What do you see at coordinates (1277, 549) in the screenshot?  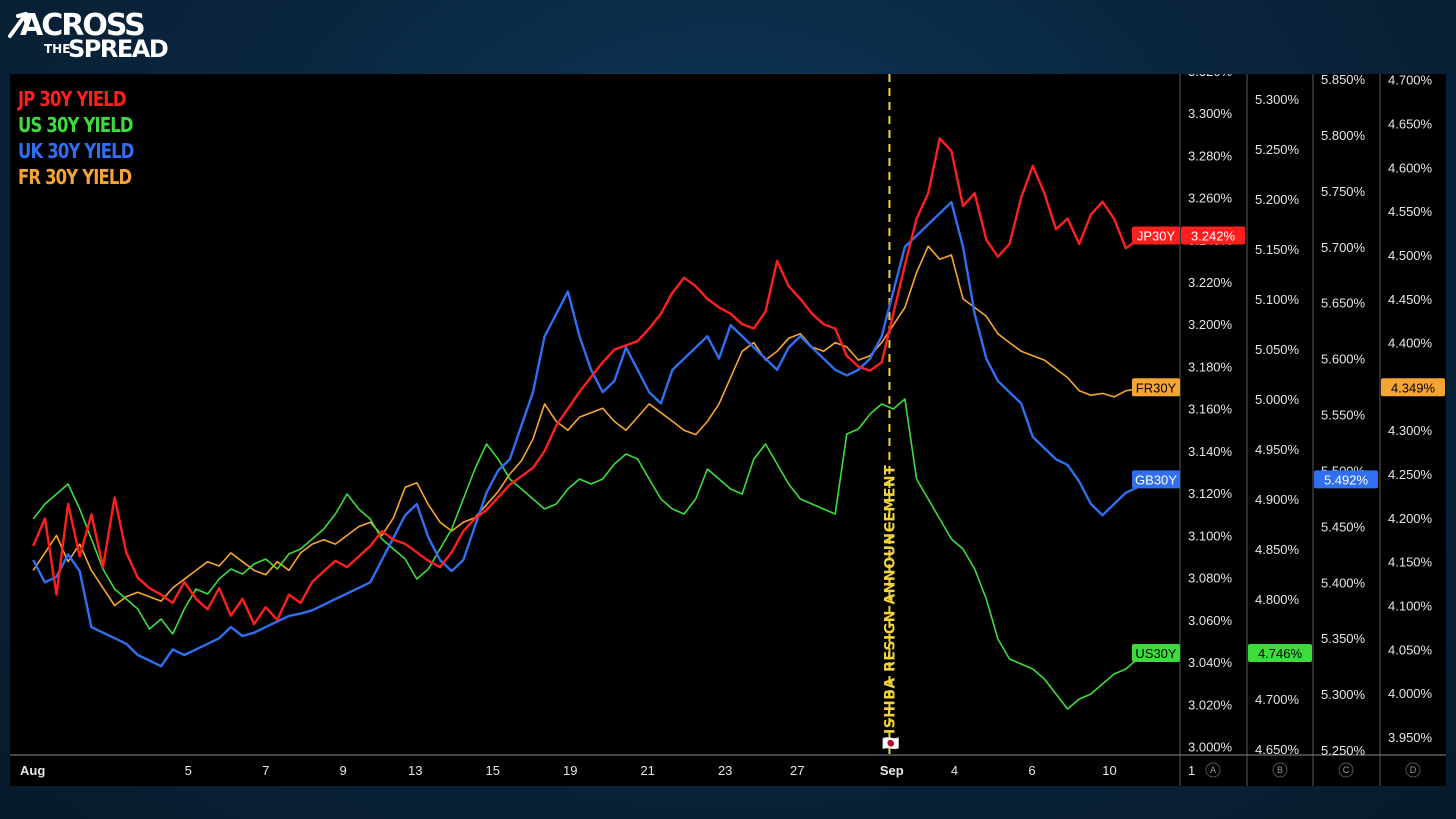 I see `y-tick-label: 4.850%` at bounding box center [1277, 549].